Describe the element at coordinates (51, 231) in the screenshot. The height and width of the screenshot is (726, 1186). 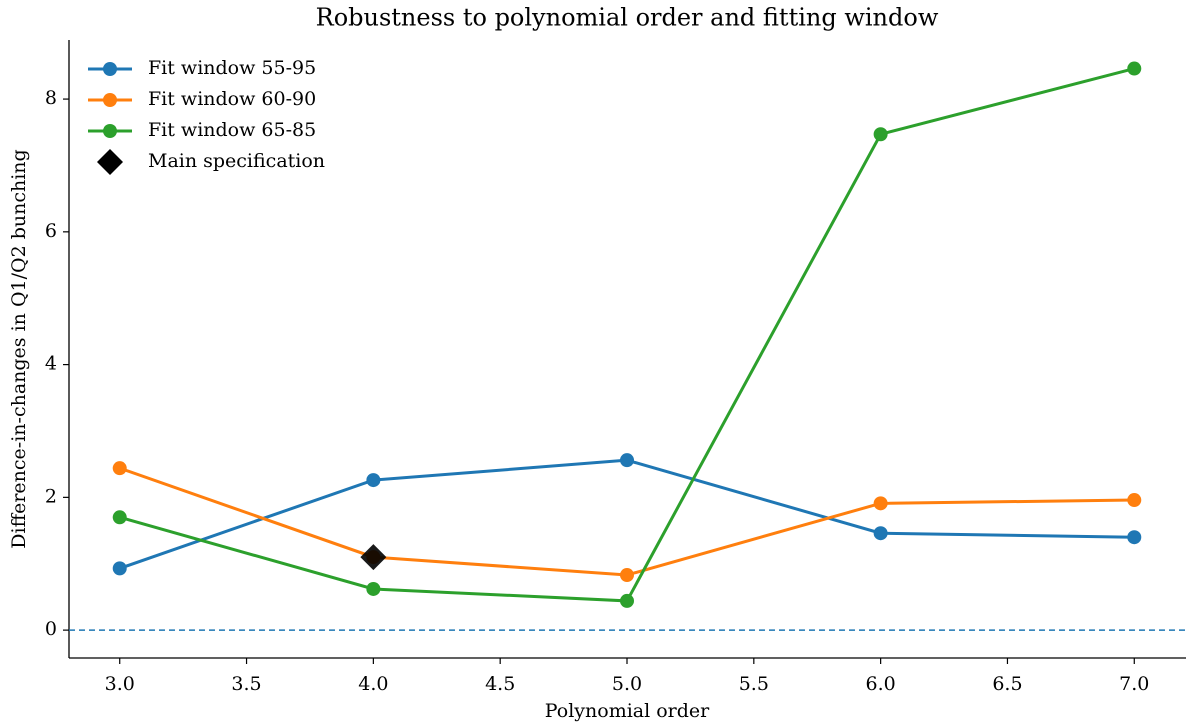
I see `y-tick-label: 6` at that location.